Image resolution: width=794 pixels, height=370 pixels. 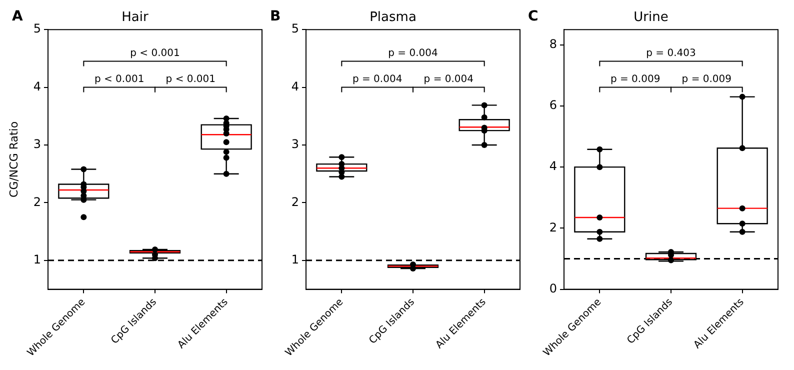 I want to click on y-tick-label: 6, so click(x=553, y=105).